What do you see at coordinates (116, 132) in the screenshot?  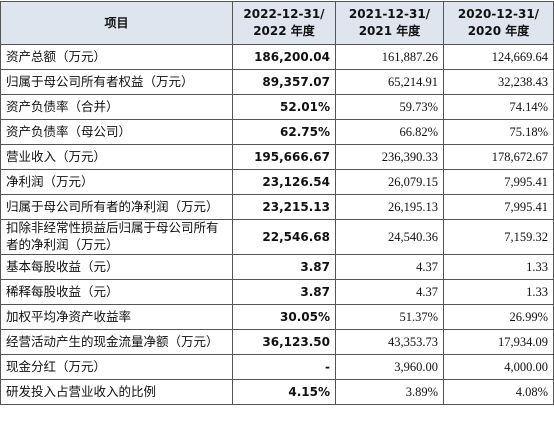 I see `row-label: 资产负债率（母公司）` at bounding box center [116, 132].